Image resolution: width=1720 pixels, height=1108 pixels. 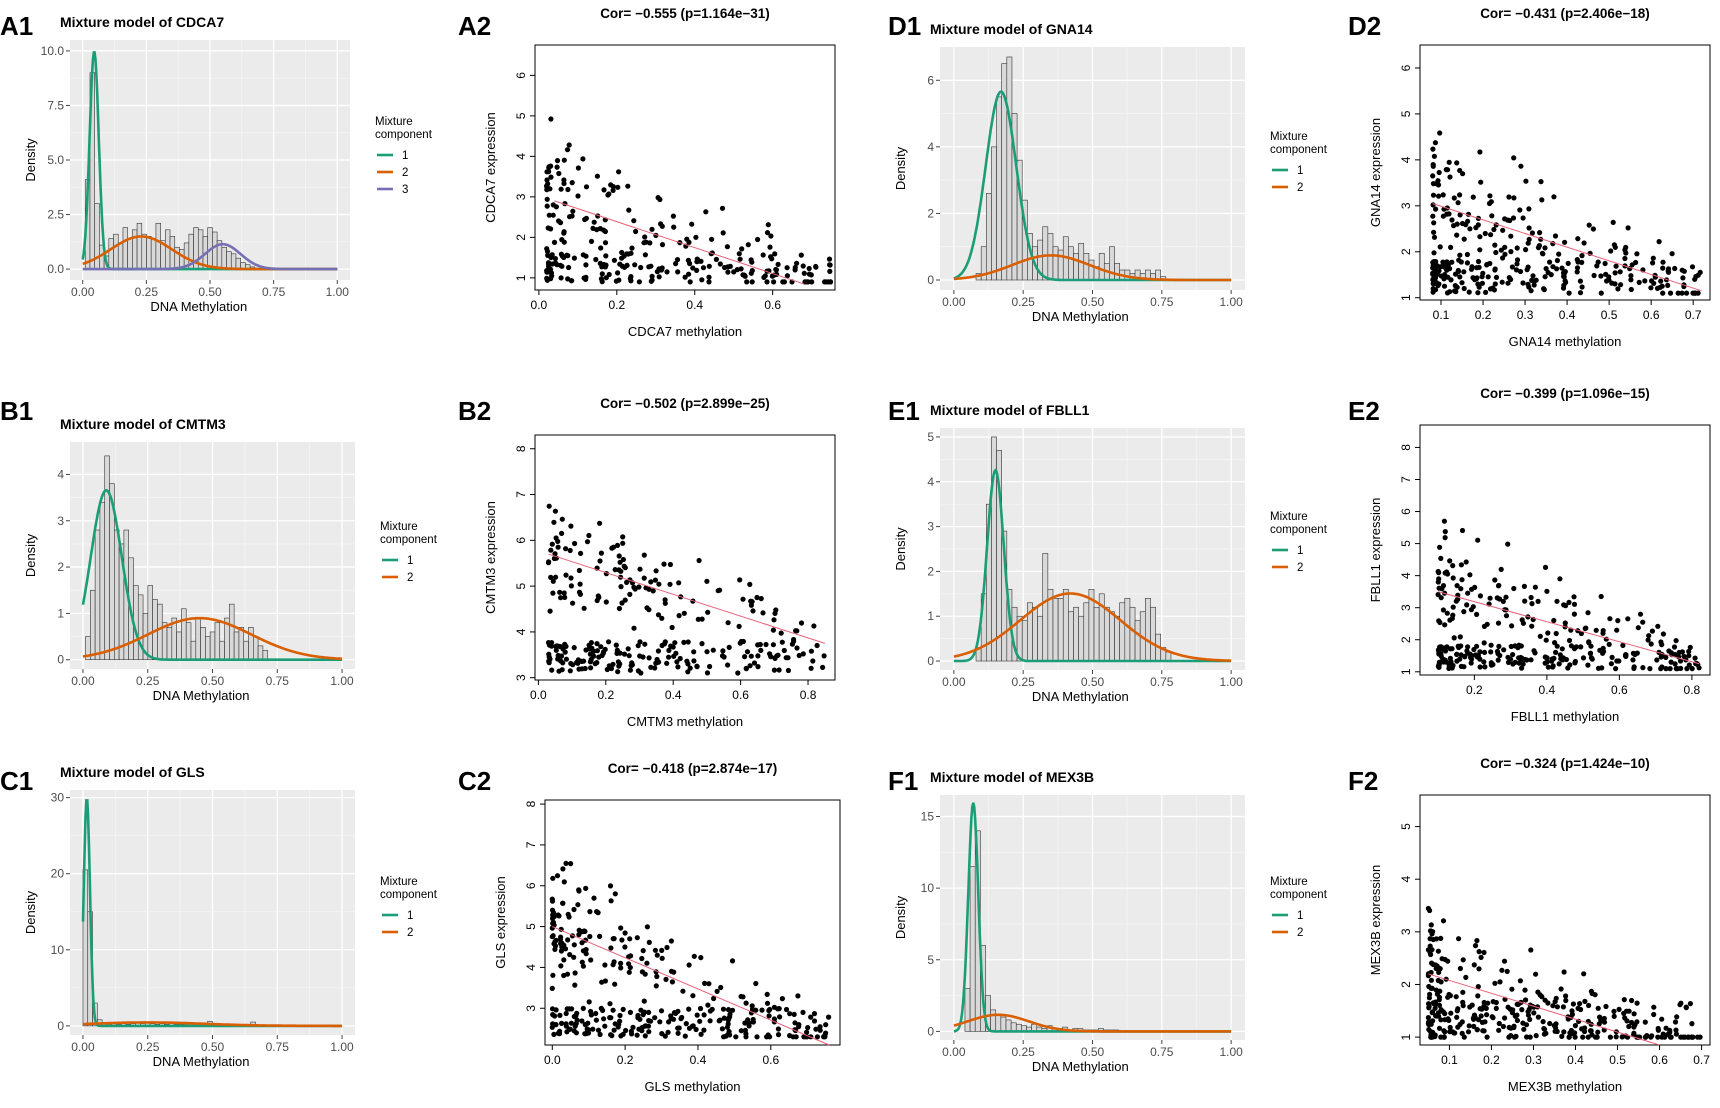 I want to click on y-tick-label: 0, so click(x=930, y=661).